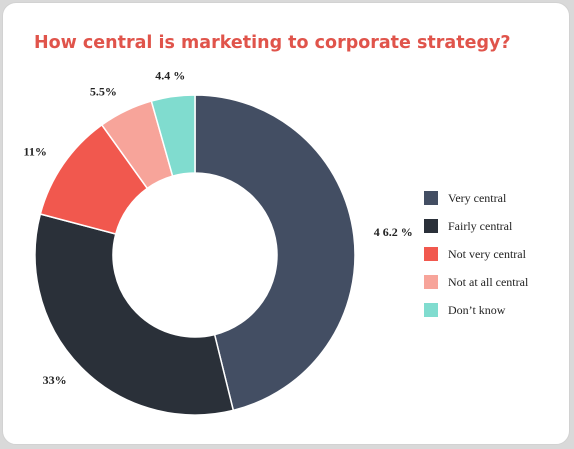 The image size is (574, 449). I want to click on legend-label: Don’t know, so click(477, 309).